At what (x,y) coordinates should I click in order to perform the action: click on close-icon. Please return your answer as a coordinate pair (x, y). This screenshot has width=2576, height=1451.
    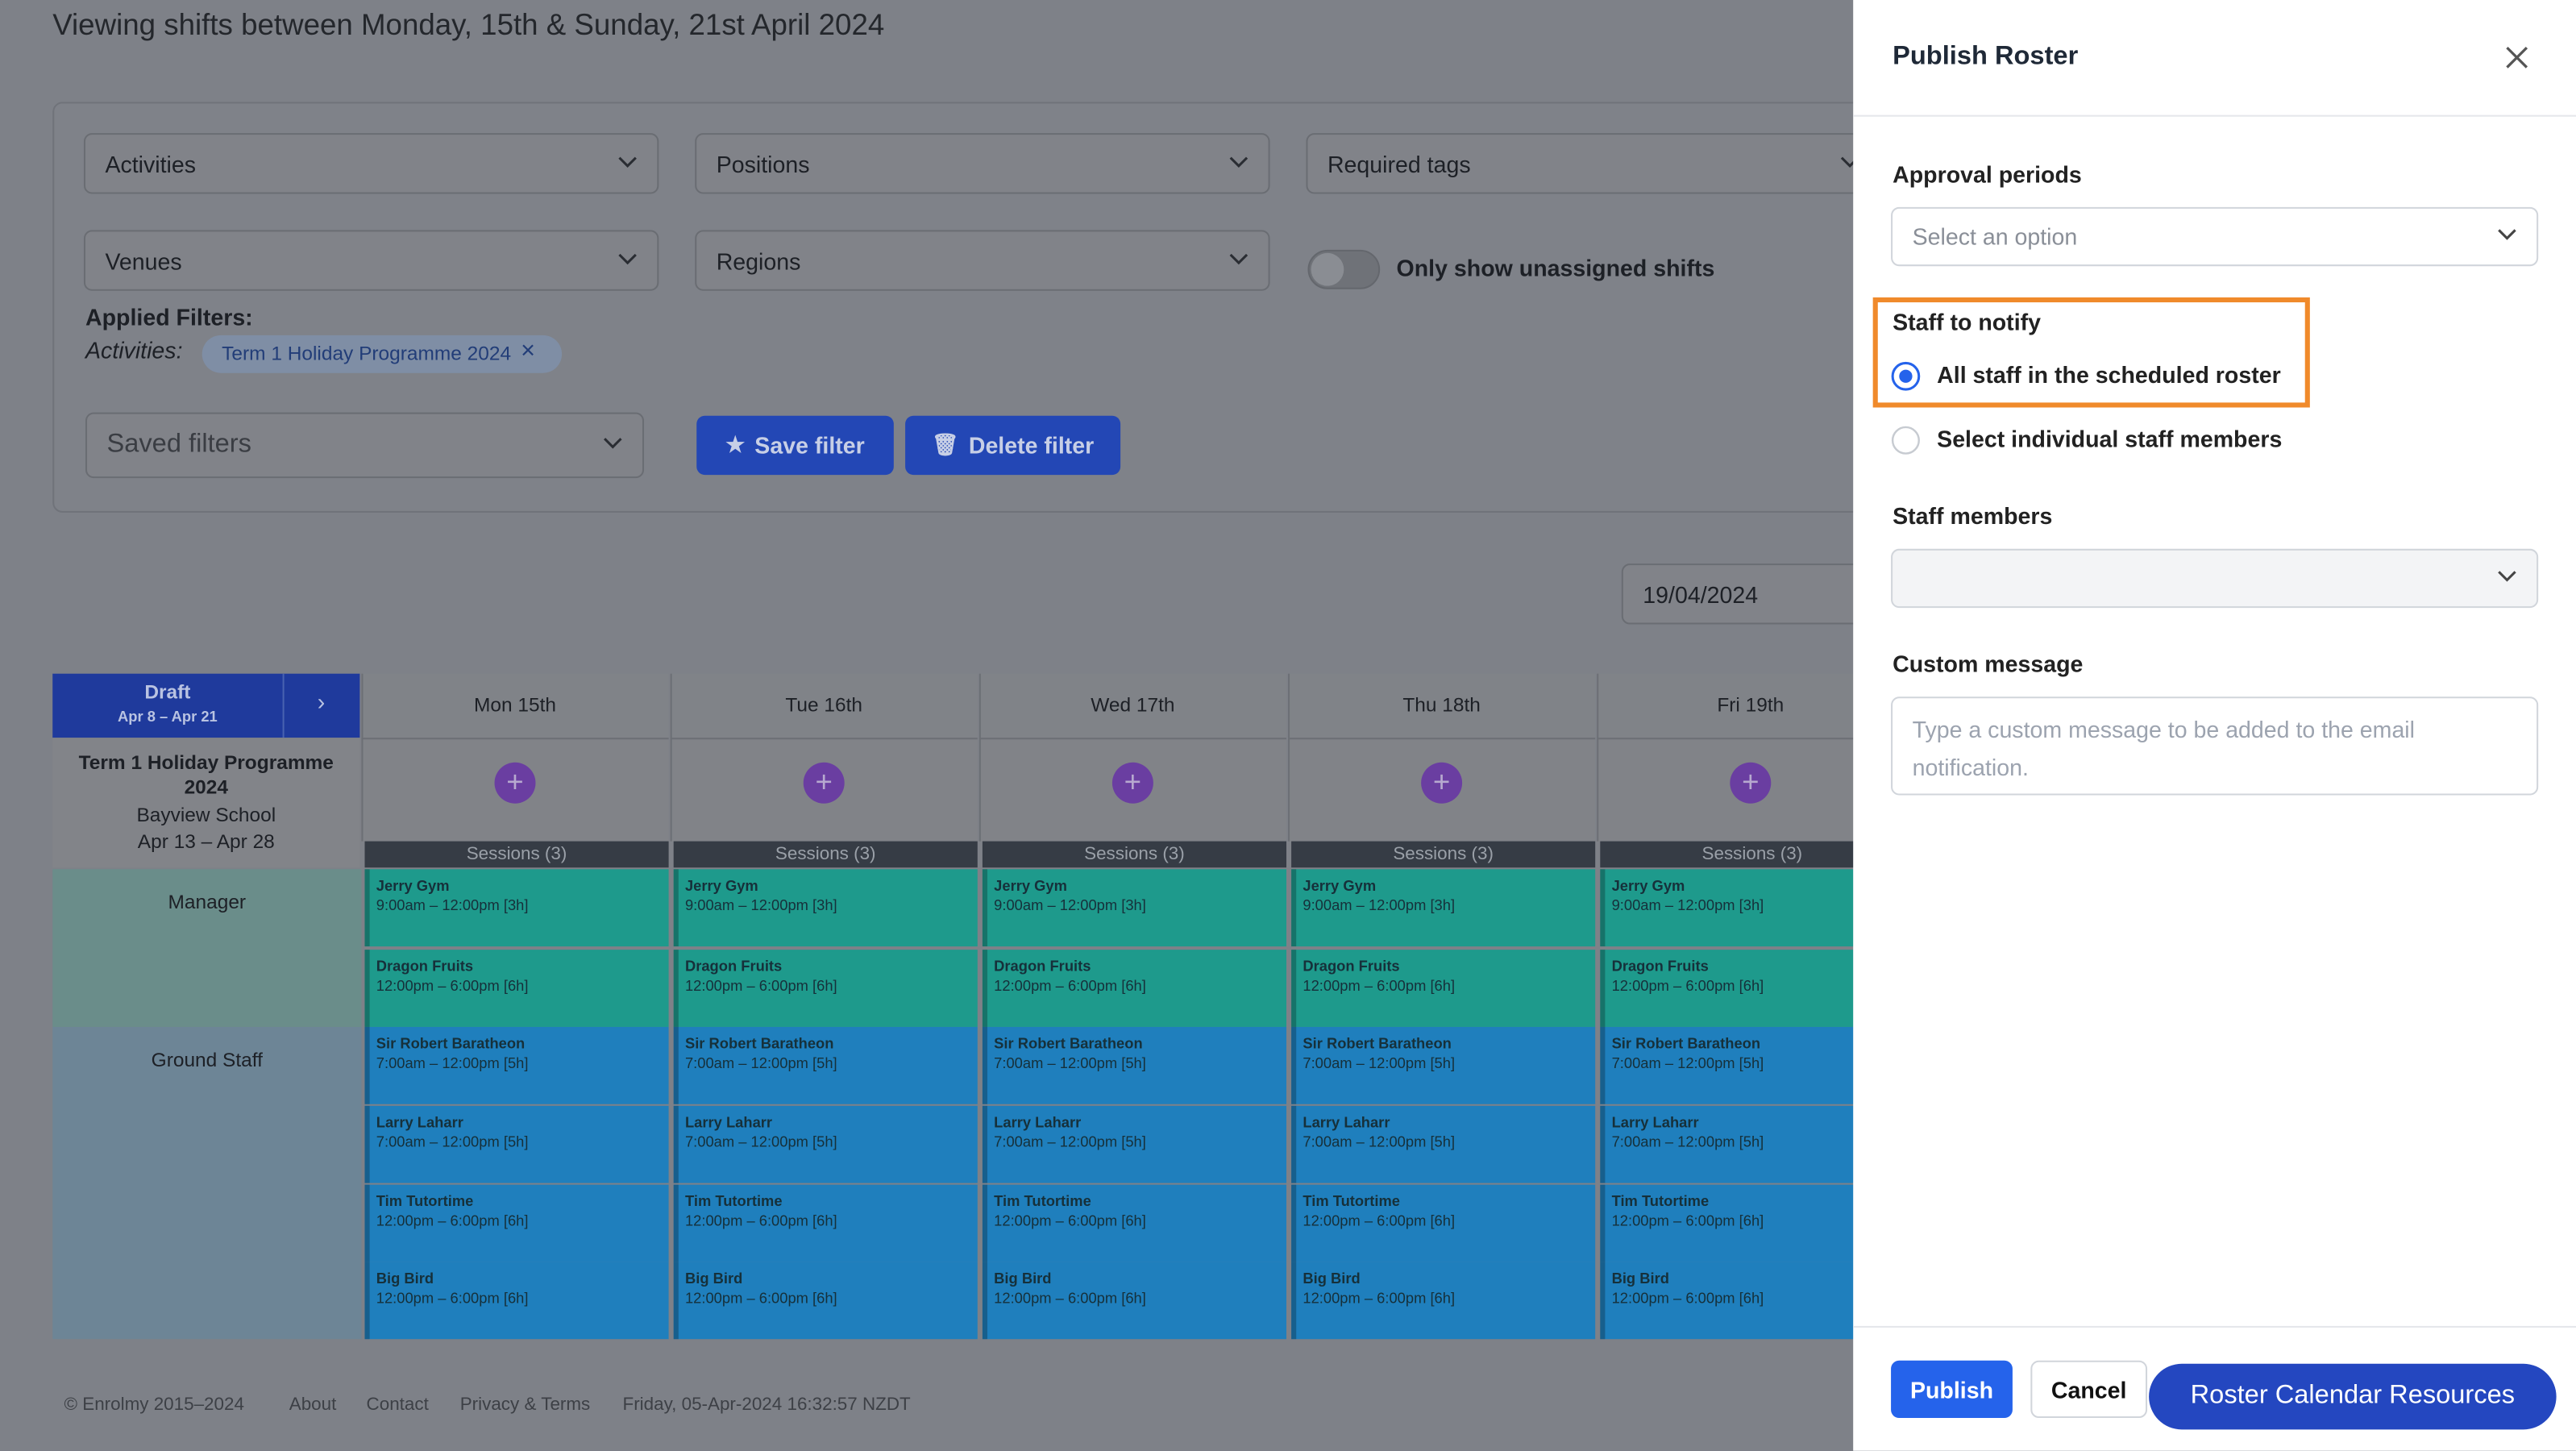
    Looking at the image, I should click on (2516, 57).